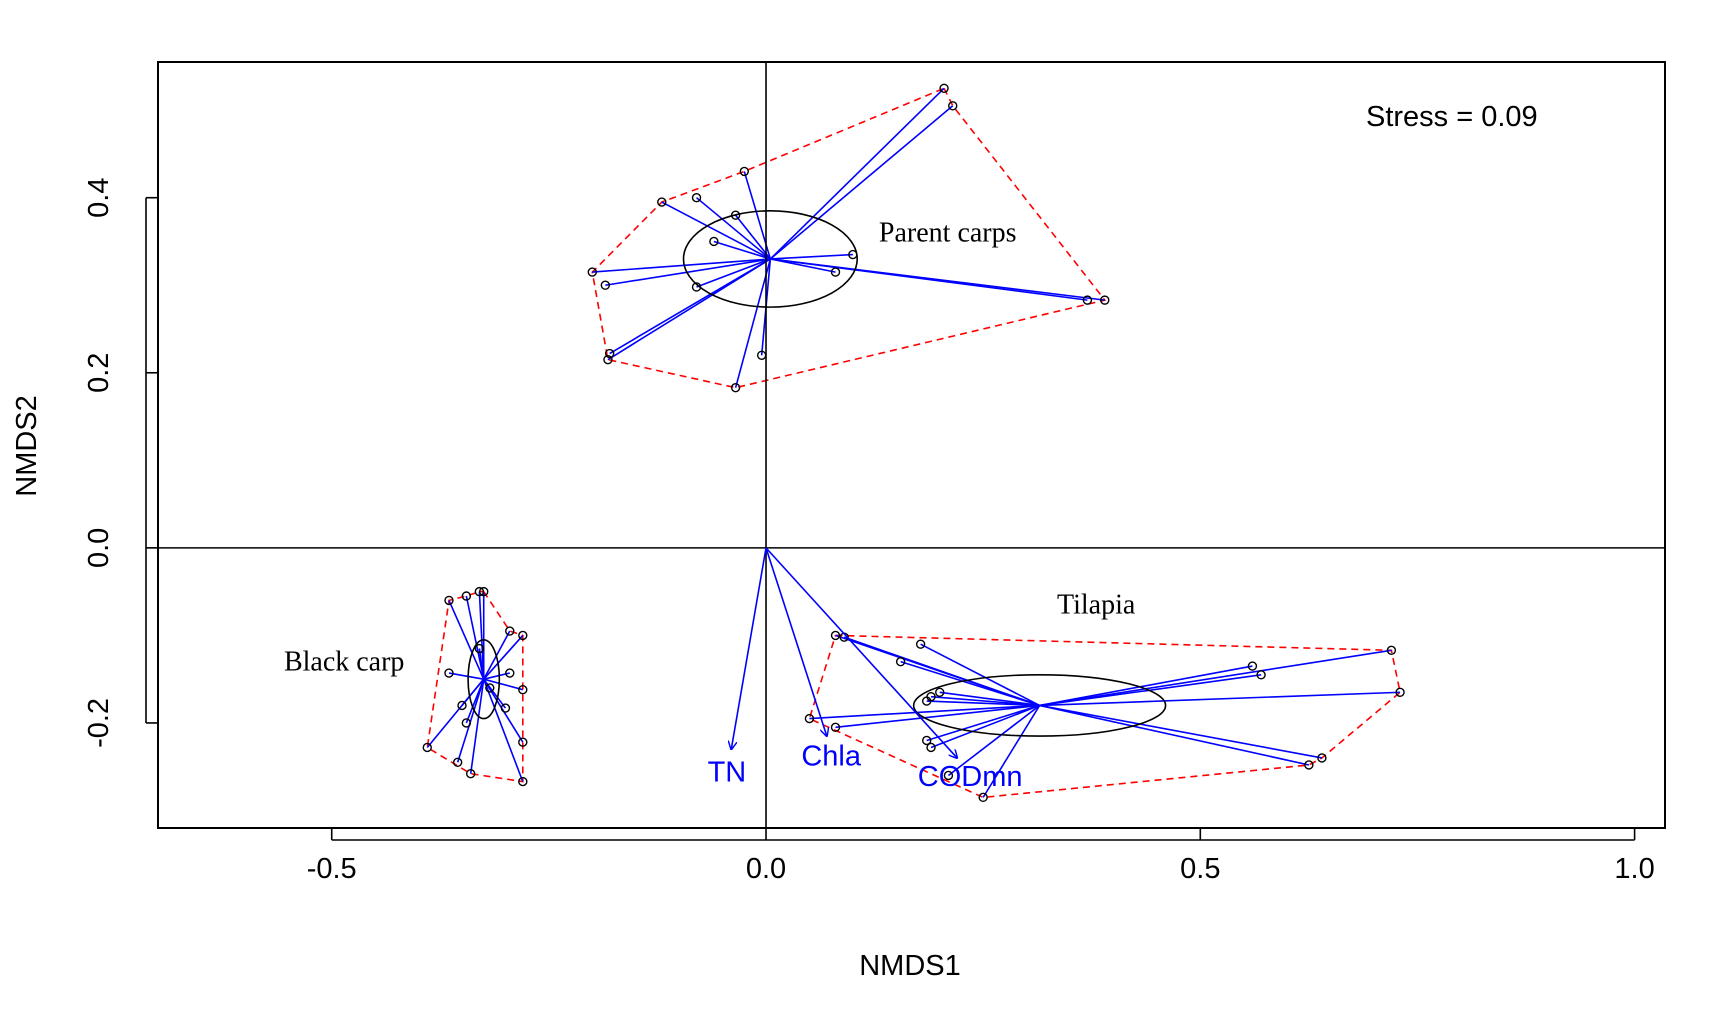 The image size is (1730, 1011). Describe the element at coordinates (796, 641) in the screenshot. I see `vector-arrow-chla` at that location.